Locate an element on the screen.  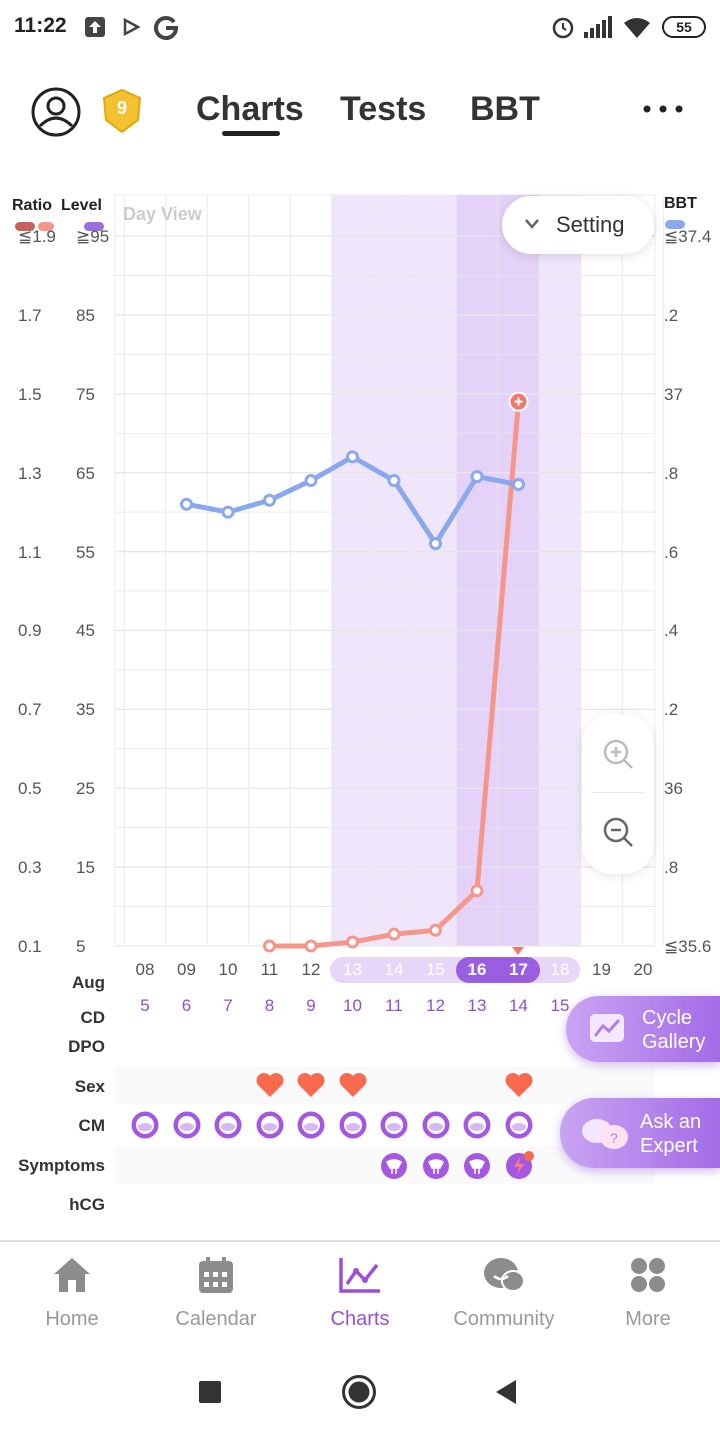
level-tick-label: 85 is located at coordinates (85, 315).